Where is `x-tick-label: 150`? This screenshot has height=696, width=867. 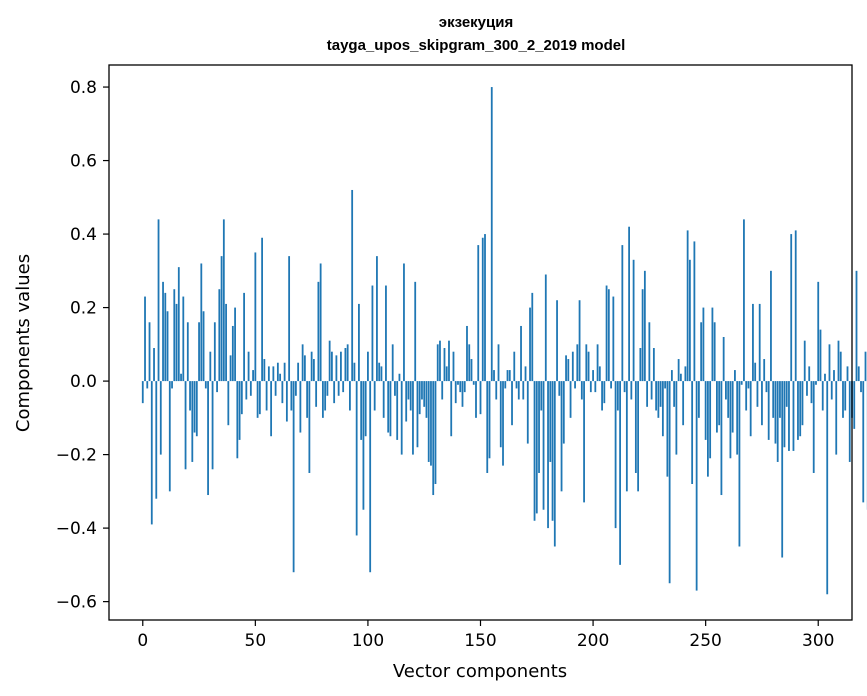
x-tick-label: 150 is located at coordinates (480, 641).